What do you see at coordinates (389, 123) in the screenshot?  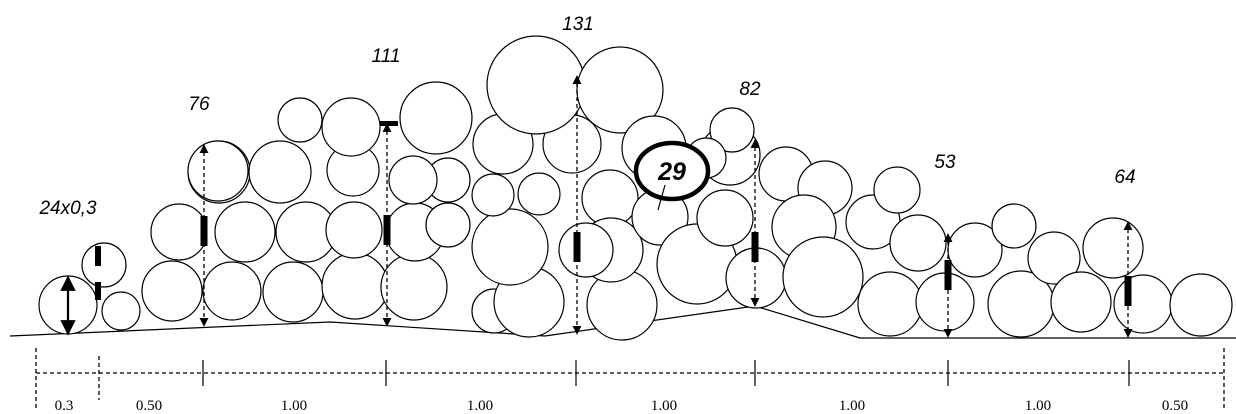 I see `measure-cap-mark` at bounding box center [389, 123].